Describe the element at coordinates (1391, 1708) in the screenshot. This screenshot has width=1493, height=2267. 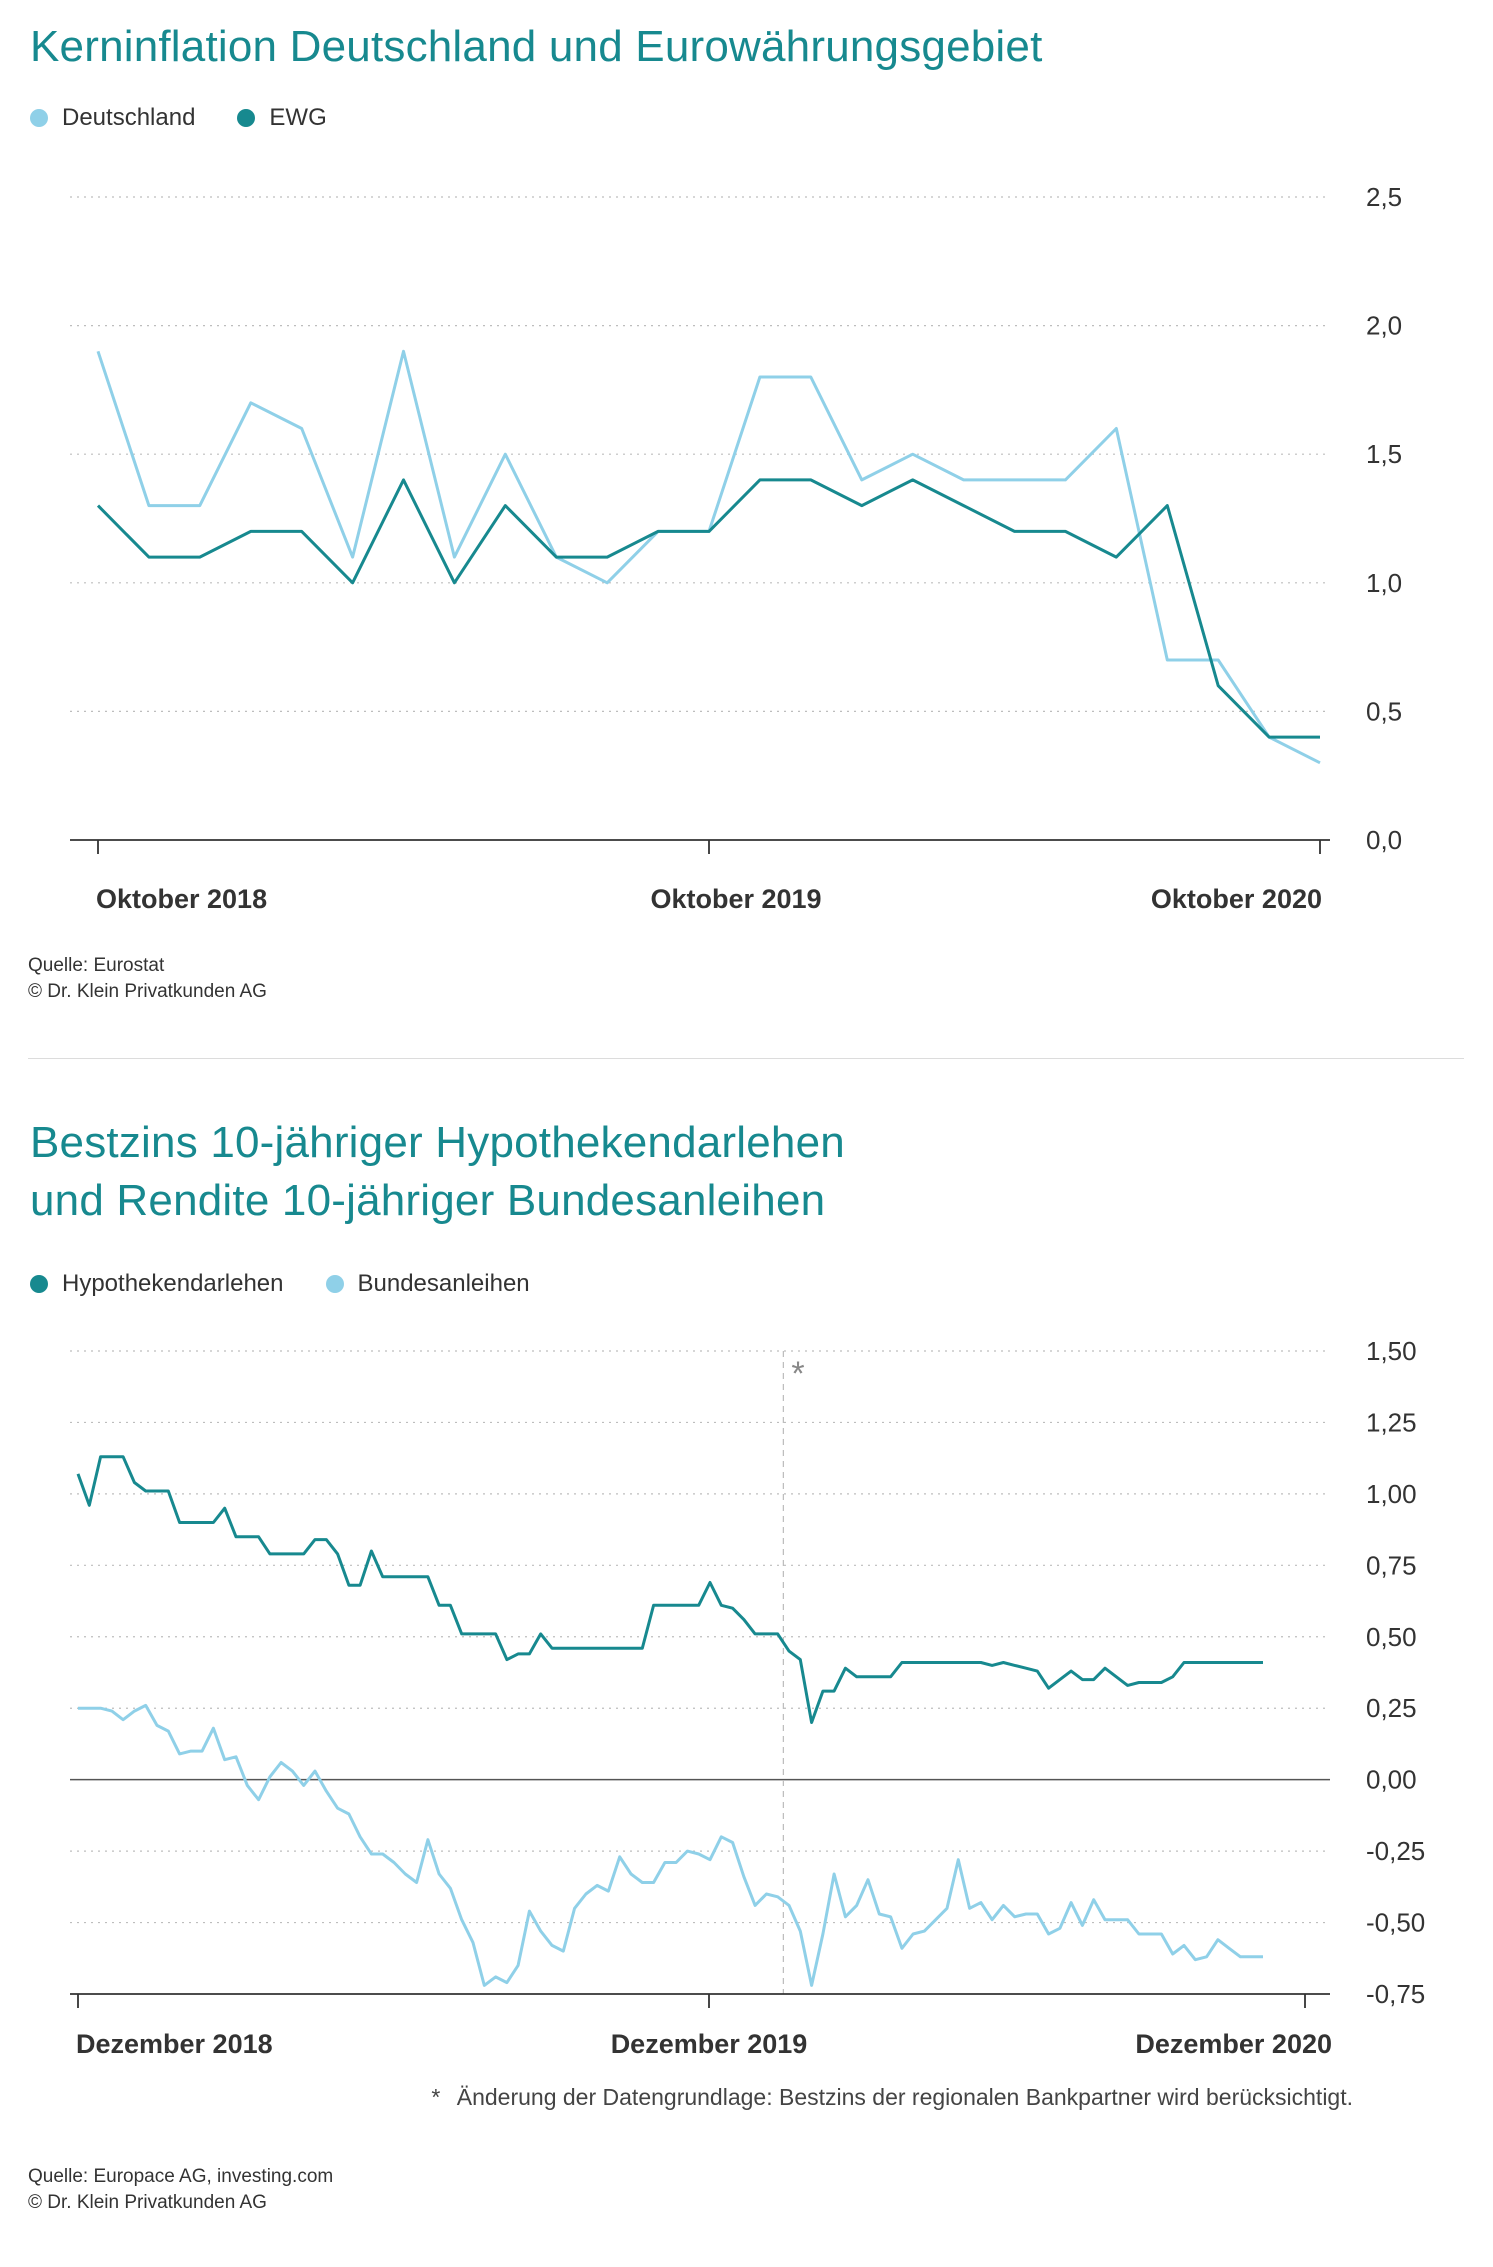
I see `y-tick-label-0-25: 0,25` at that location.